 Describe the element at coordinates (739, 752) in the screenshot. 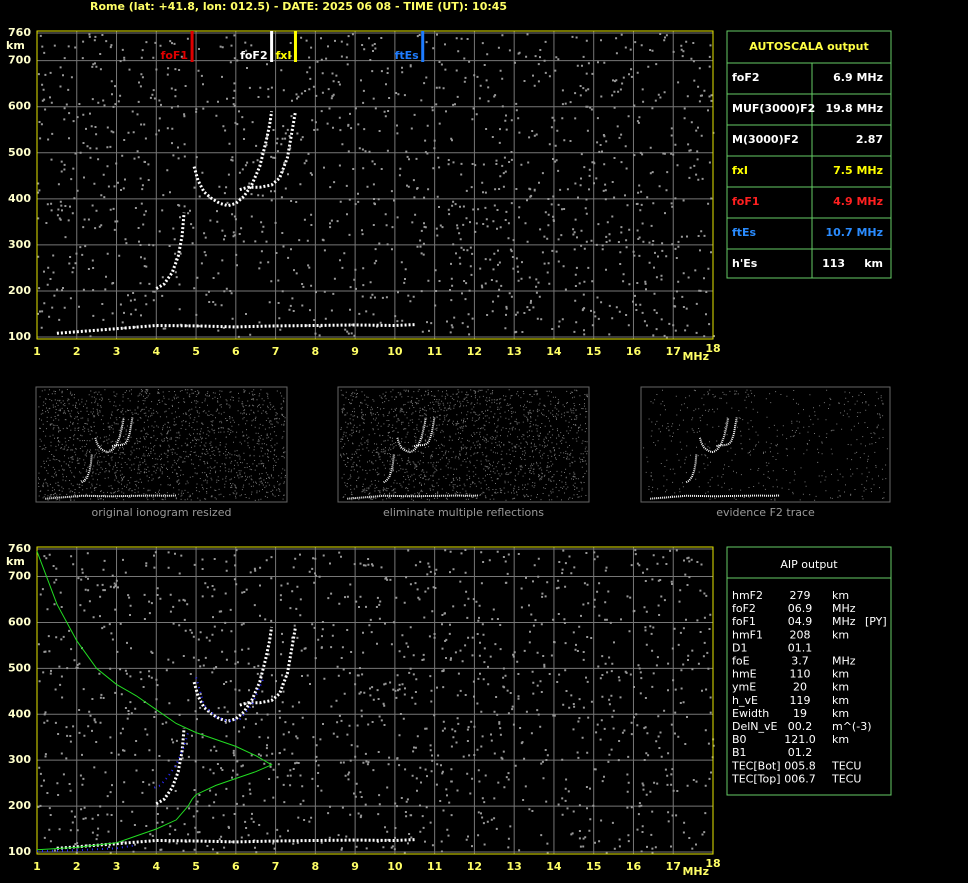

I see `aip-cell: B1` at that location.